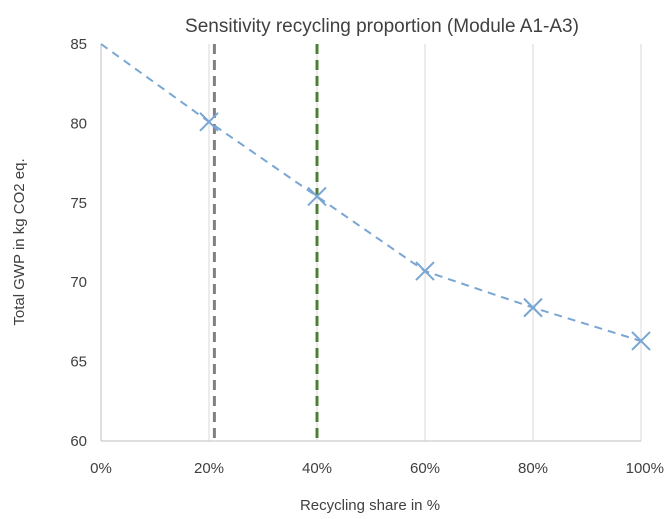 This screenshot has width=667, height=519. I want to click on x-tick-labels: 0% 20% 40% 60% 80% 100%, so click(377, 468).